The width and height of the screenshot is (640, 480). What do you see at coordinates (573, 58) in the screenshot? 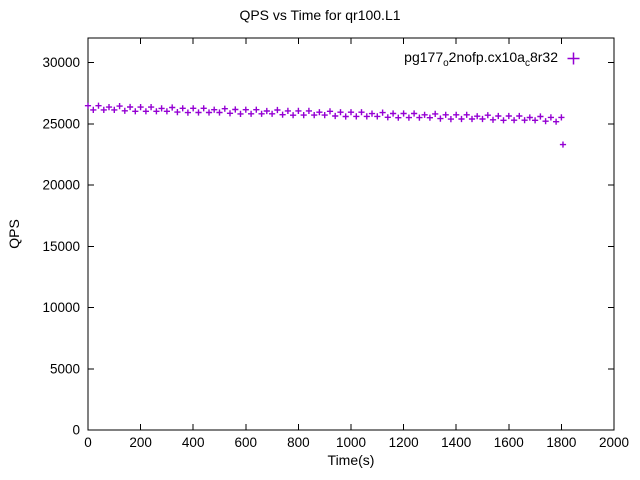
I see `legend-point-marker-icon` at bounding box center [573, 58].